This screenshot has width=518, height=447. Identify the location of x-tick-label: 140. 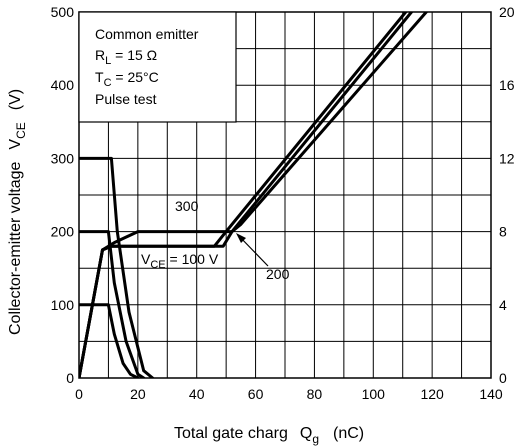
(491, 394).